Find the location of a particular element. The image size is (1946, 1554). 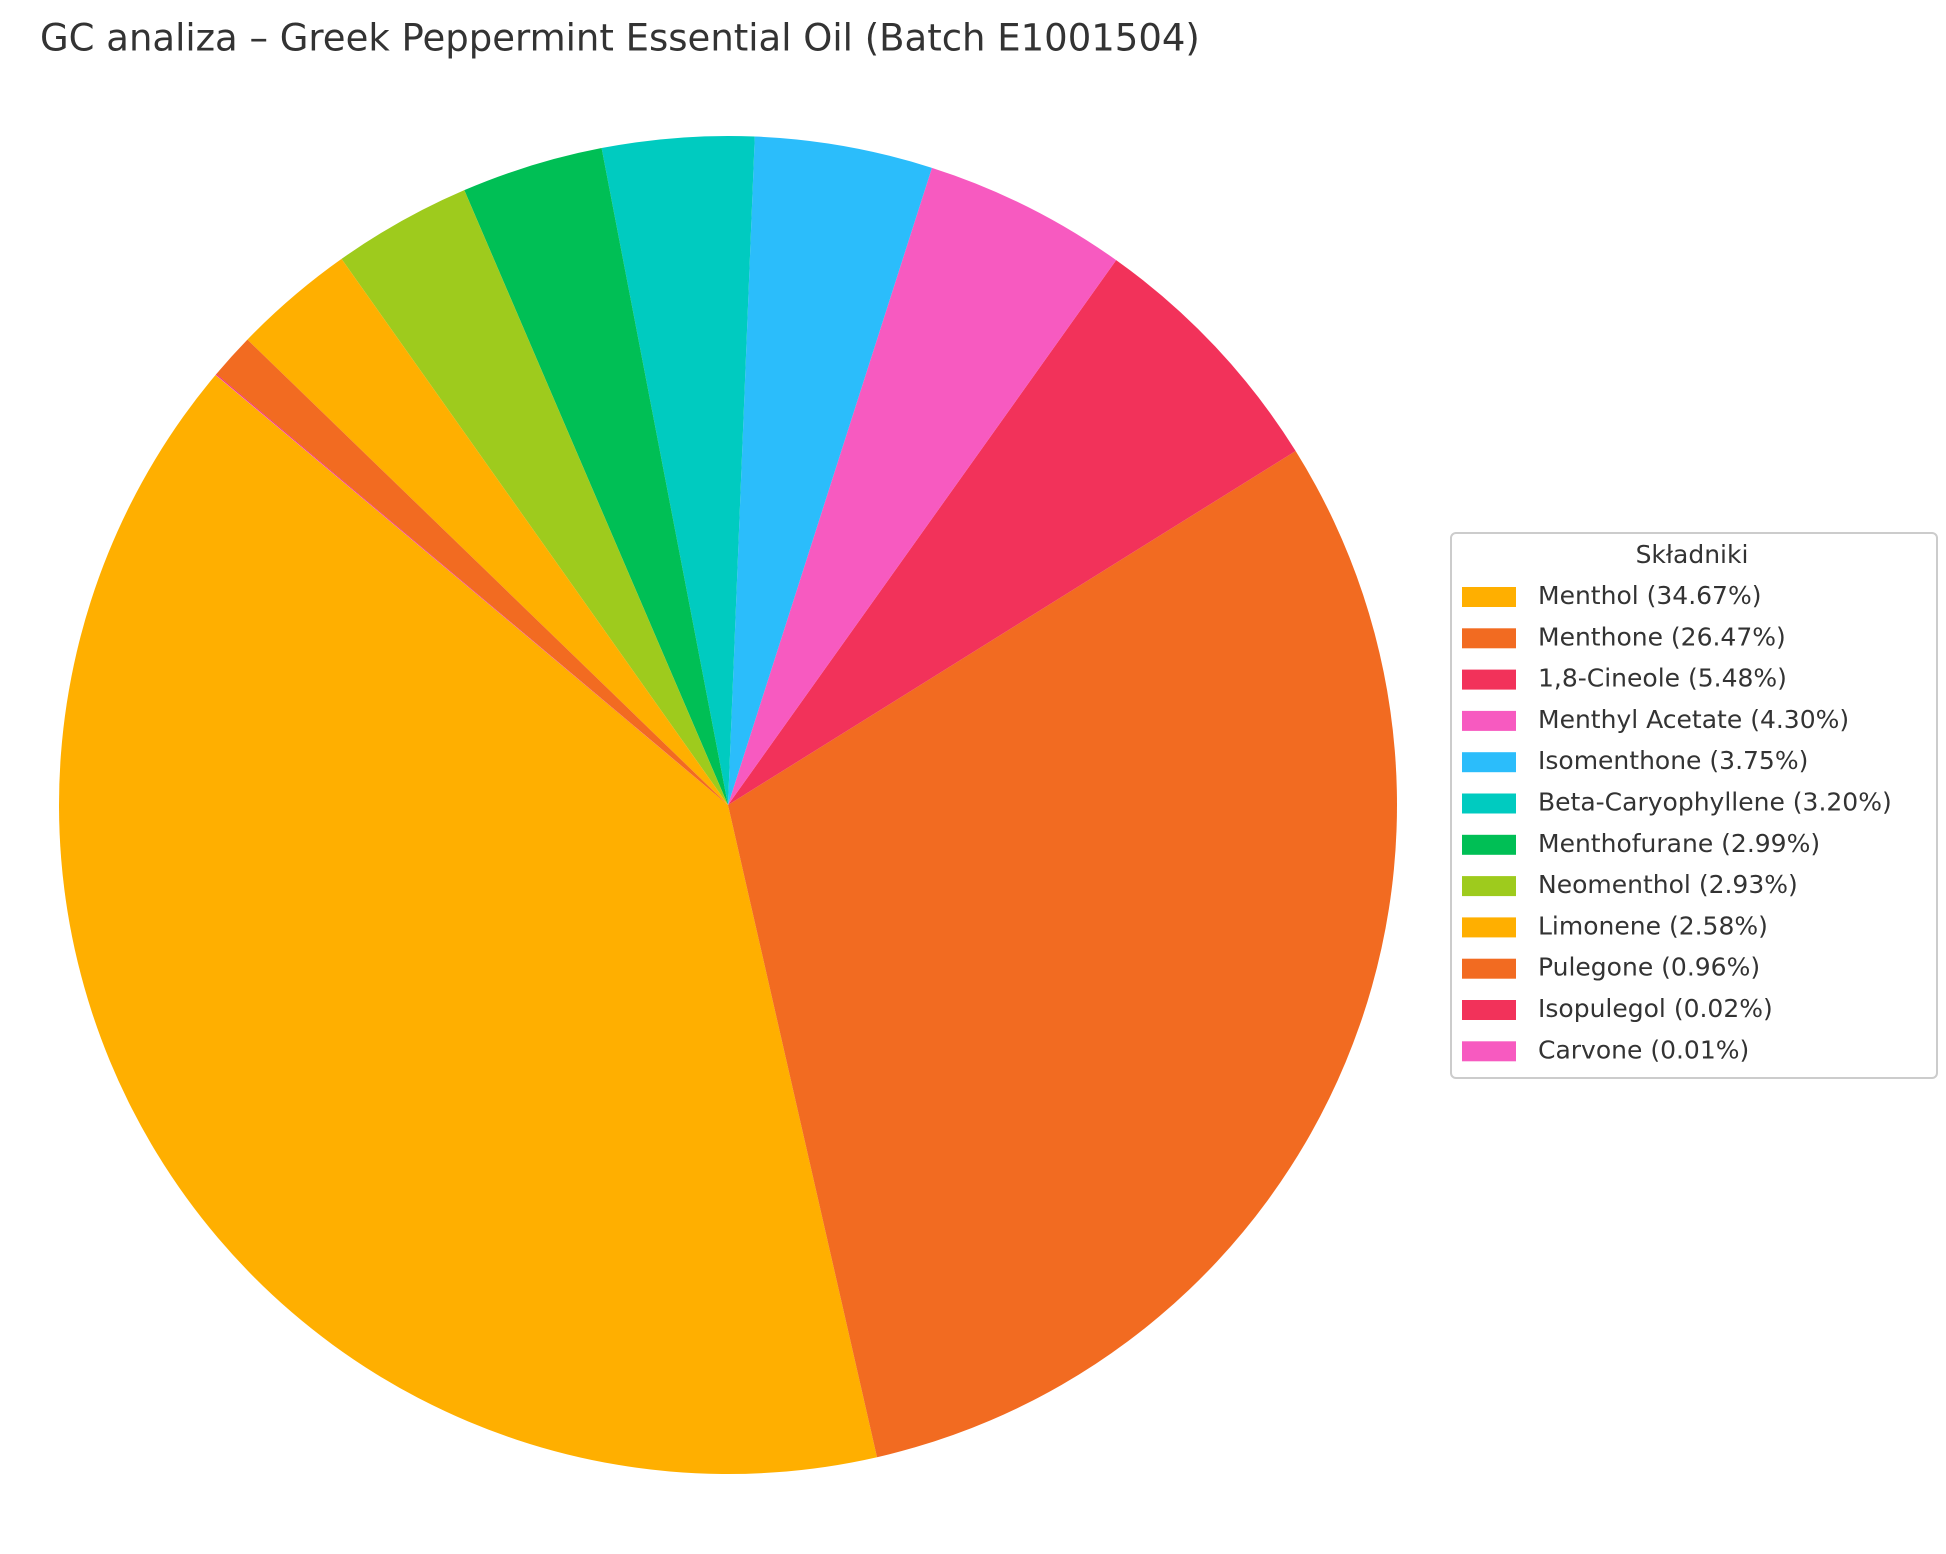

legend-value: (5.48%) is located at coordinates (1737, 678).